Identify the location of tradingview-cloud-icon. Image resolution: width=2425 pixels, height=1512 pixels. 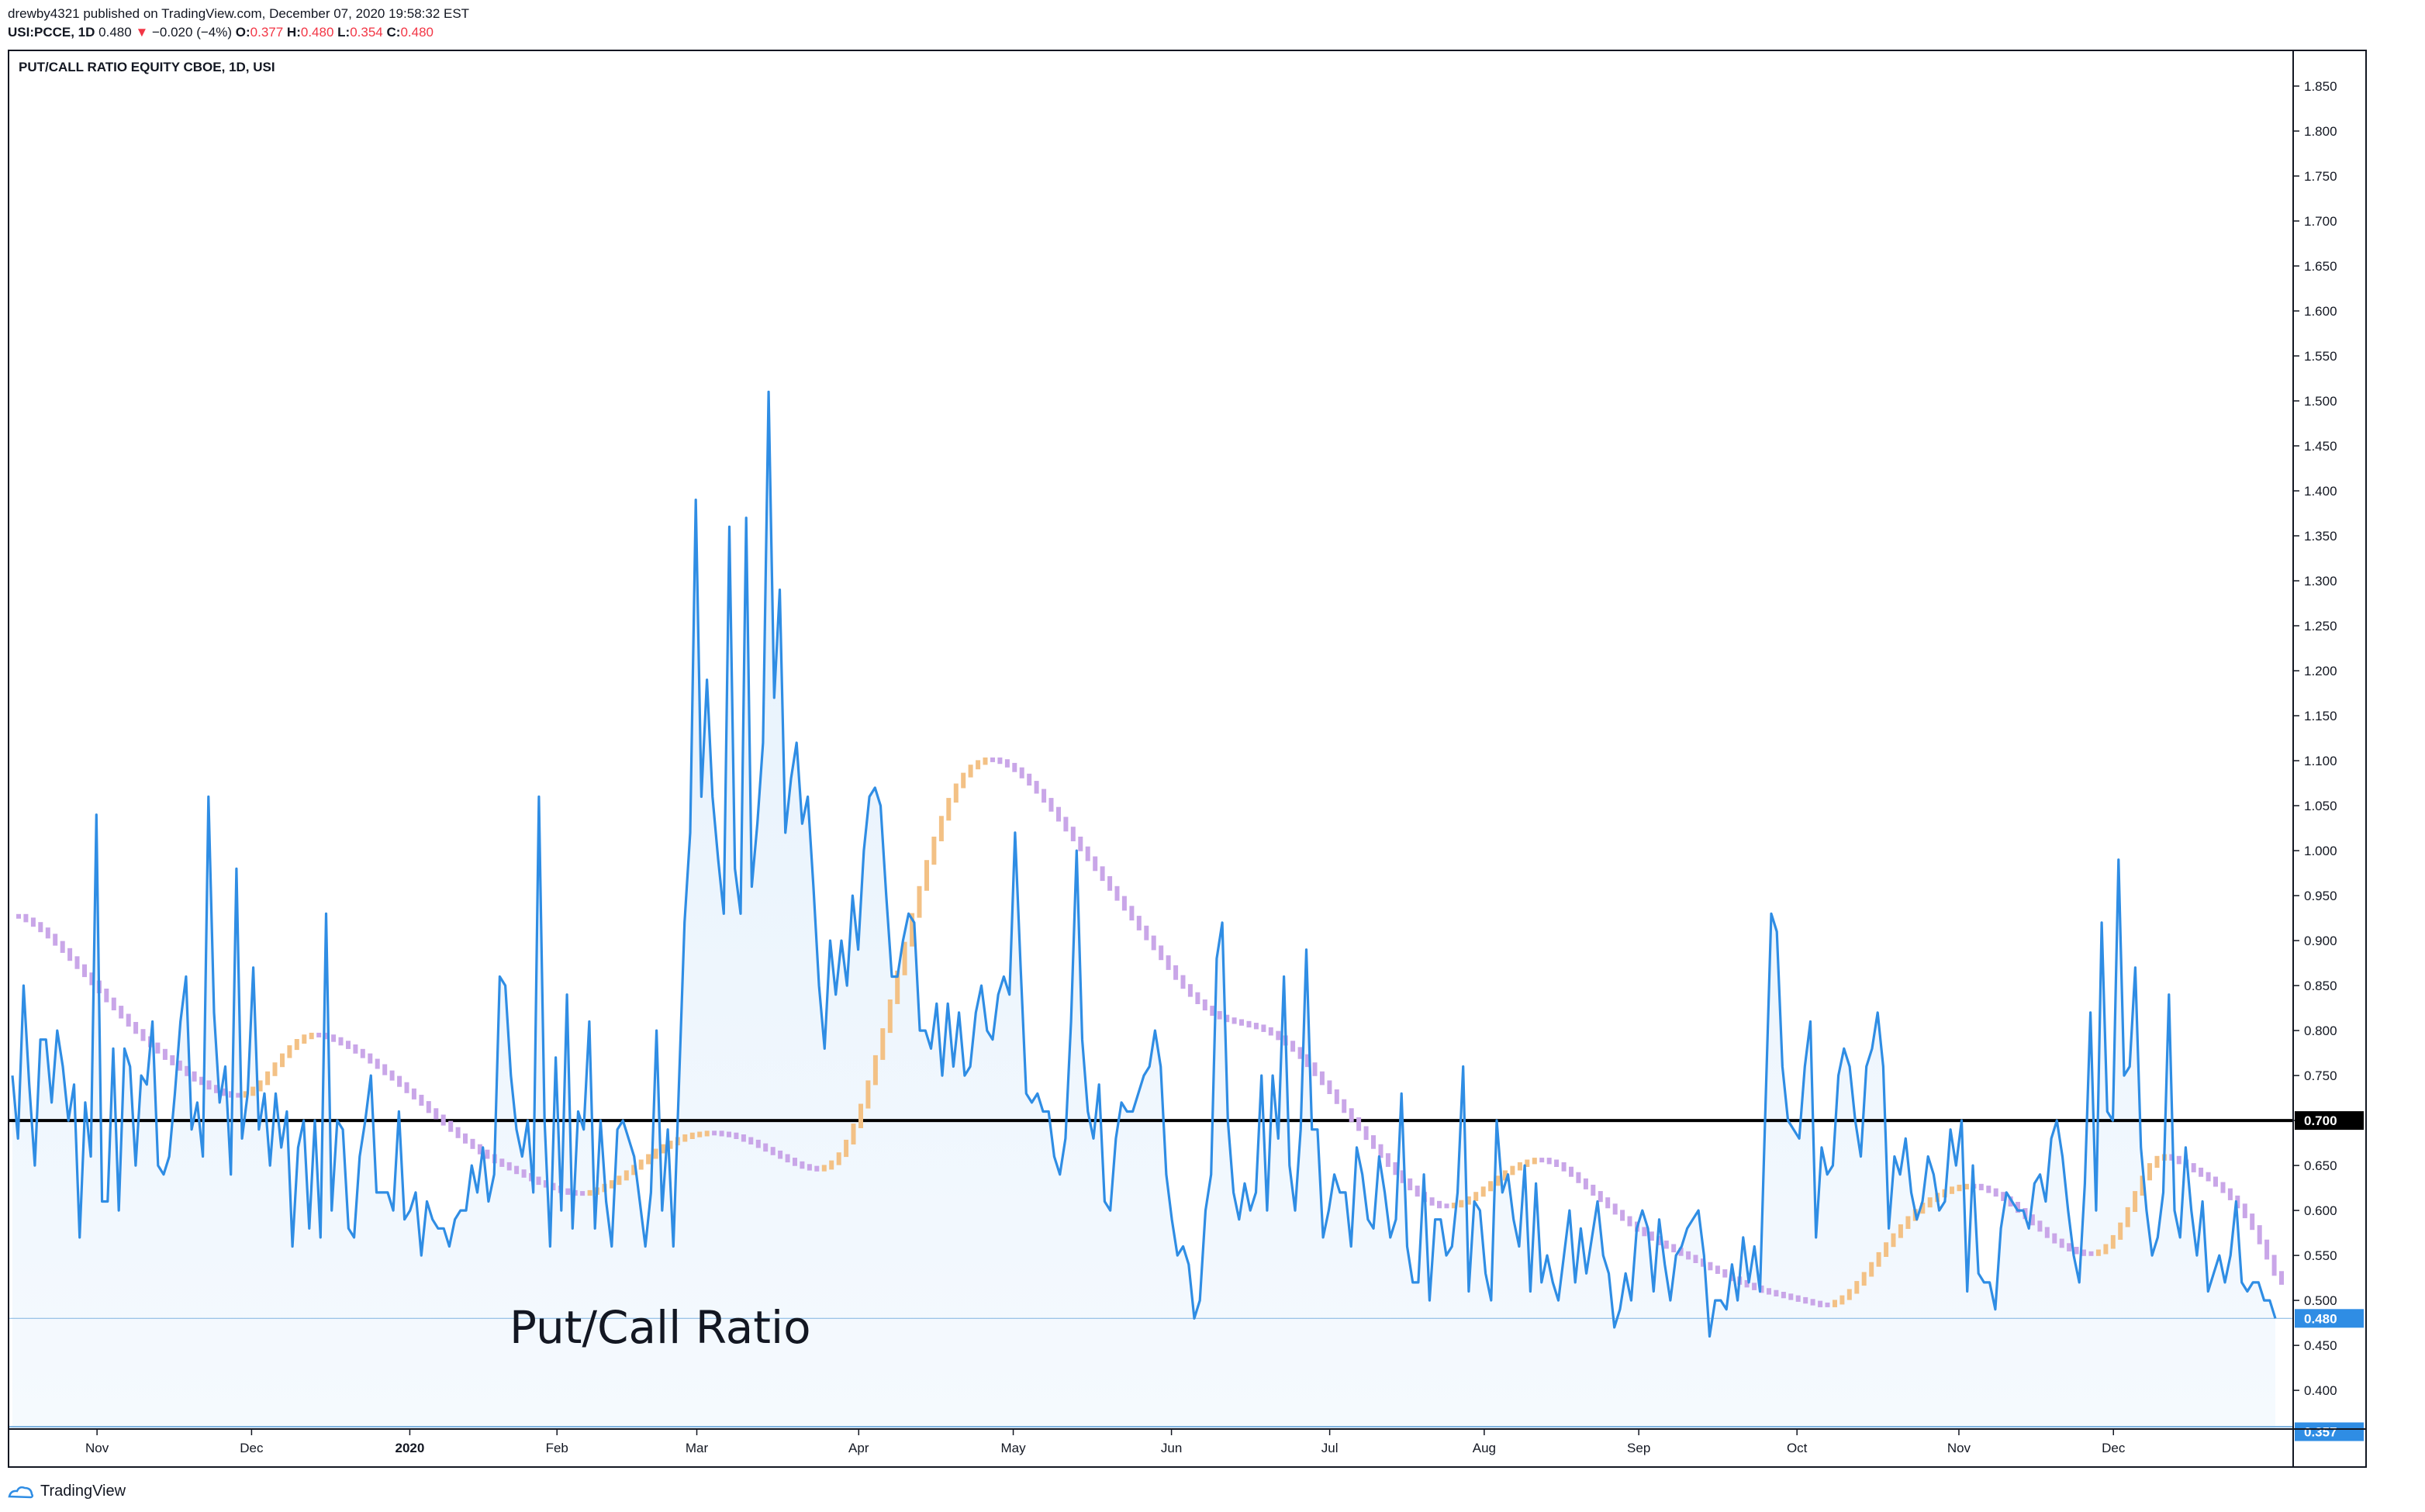
(21, 1492).